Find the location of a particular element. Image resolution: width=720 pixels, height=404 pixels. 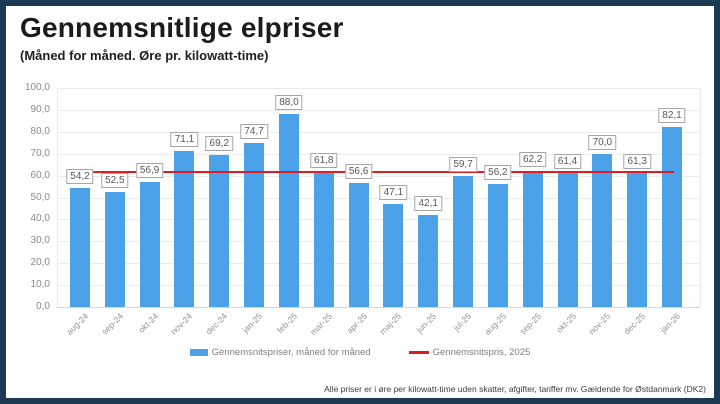

bar-value-label: 54,2 is located at coordinates (80, 177).